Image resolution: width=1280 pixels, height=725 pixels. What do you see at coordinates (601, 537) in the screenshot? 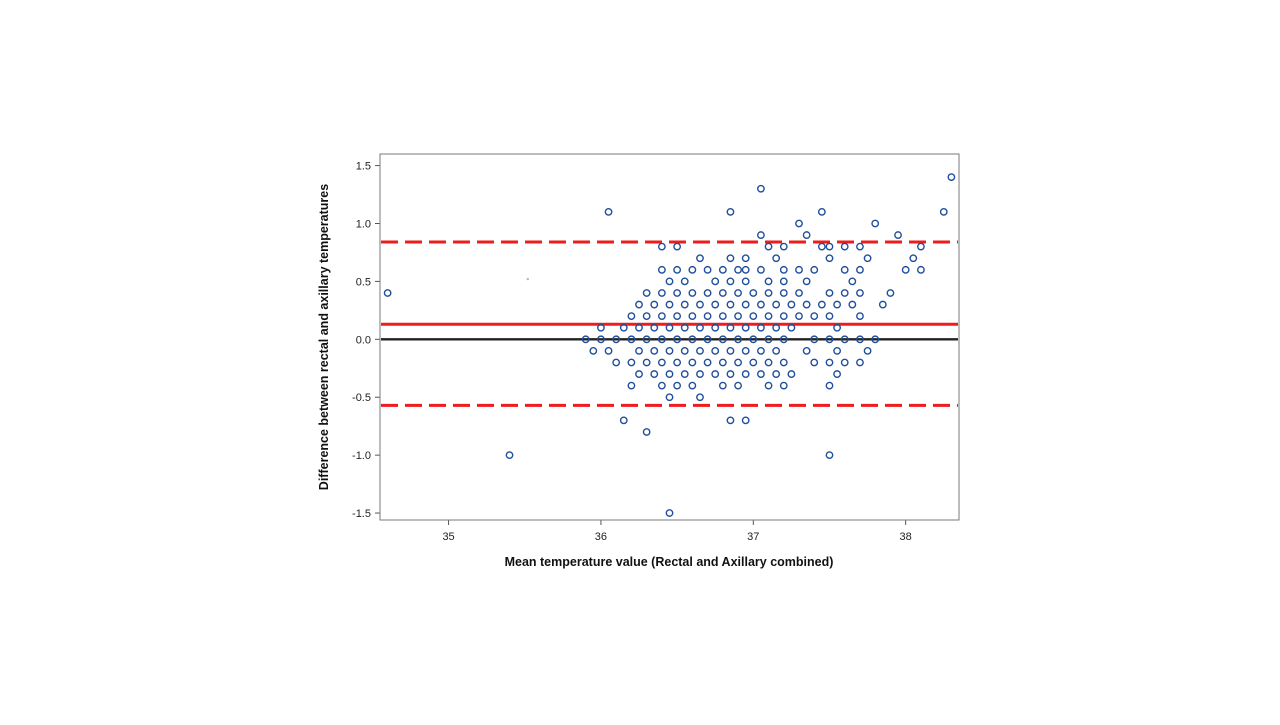
I see `x-tick-label: 36` at bounding box center [601, 537].